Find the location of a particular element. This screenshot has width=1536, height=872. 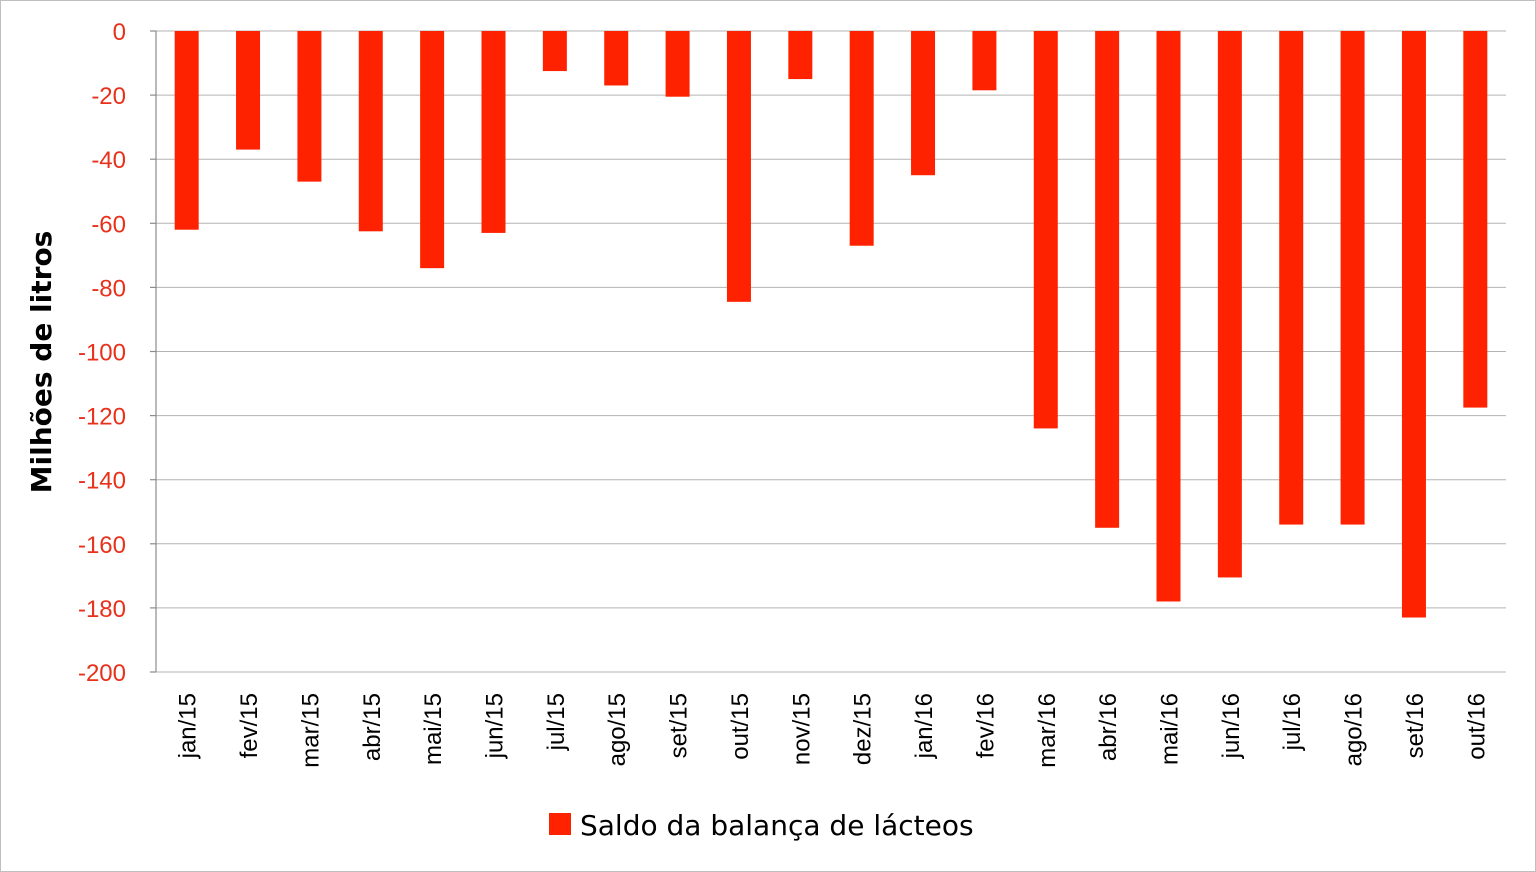

bar-fev/16 is located at coordinates (984, 61).